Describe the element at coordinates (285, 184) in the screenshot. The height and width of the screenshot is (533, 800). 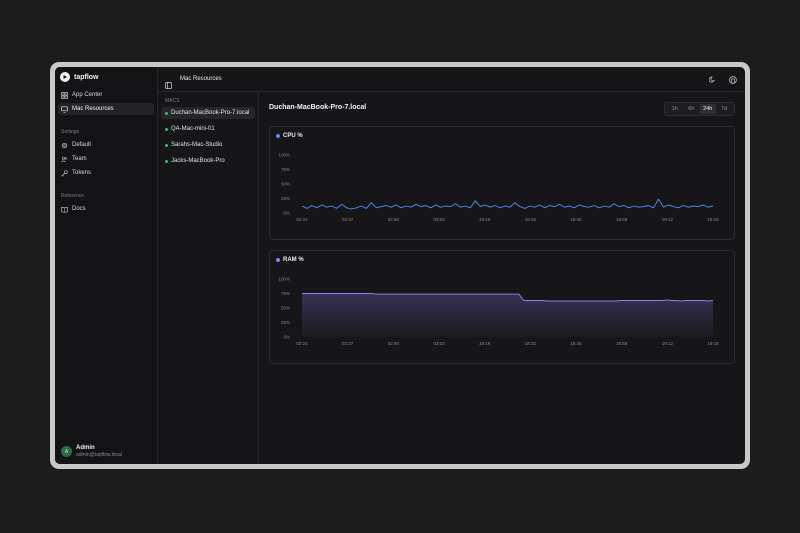
I see `cpu-y-tick-label: 50%` at that location.